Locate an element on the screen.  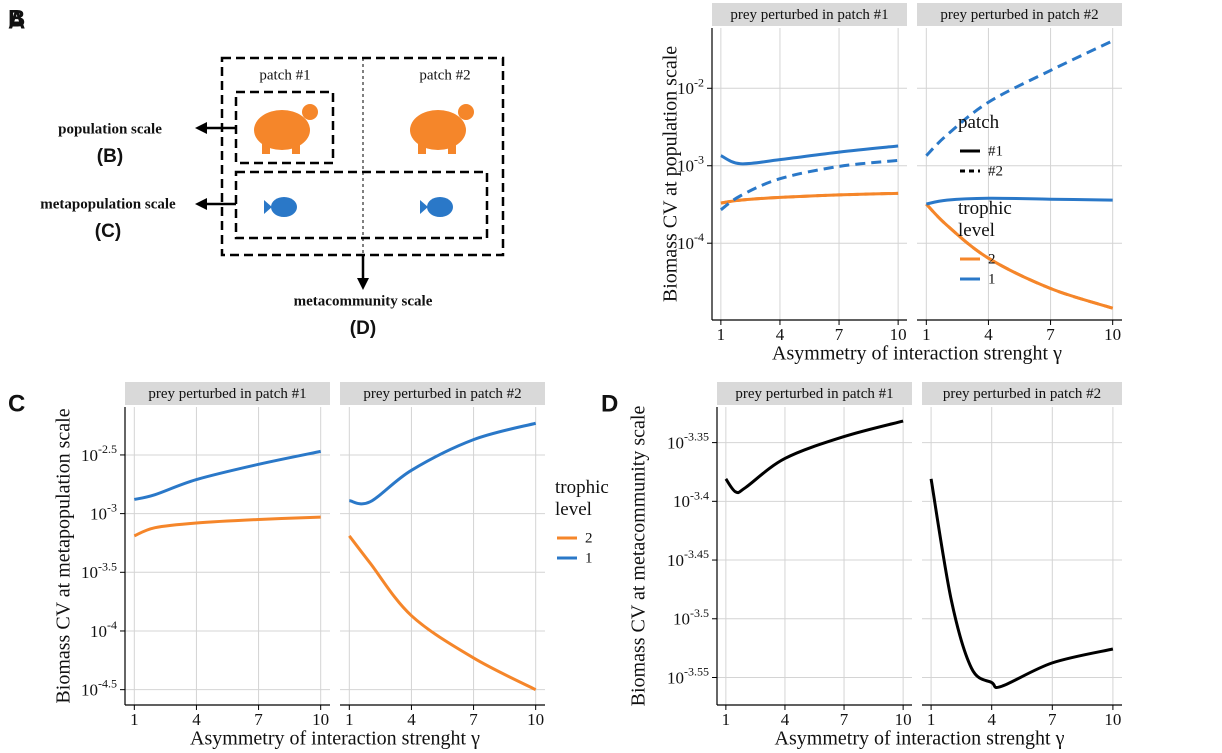
y-axis-title: Biomass CV at metacommunity scale is located at coordinates (639, 556).